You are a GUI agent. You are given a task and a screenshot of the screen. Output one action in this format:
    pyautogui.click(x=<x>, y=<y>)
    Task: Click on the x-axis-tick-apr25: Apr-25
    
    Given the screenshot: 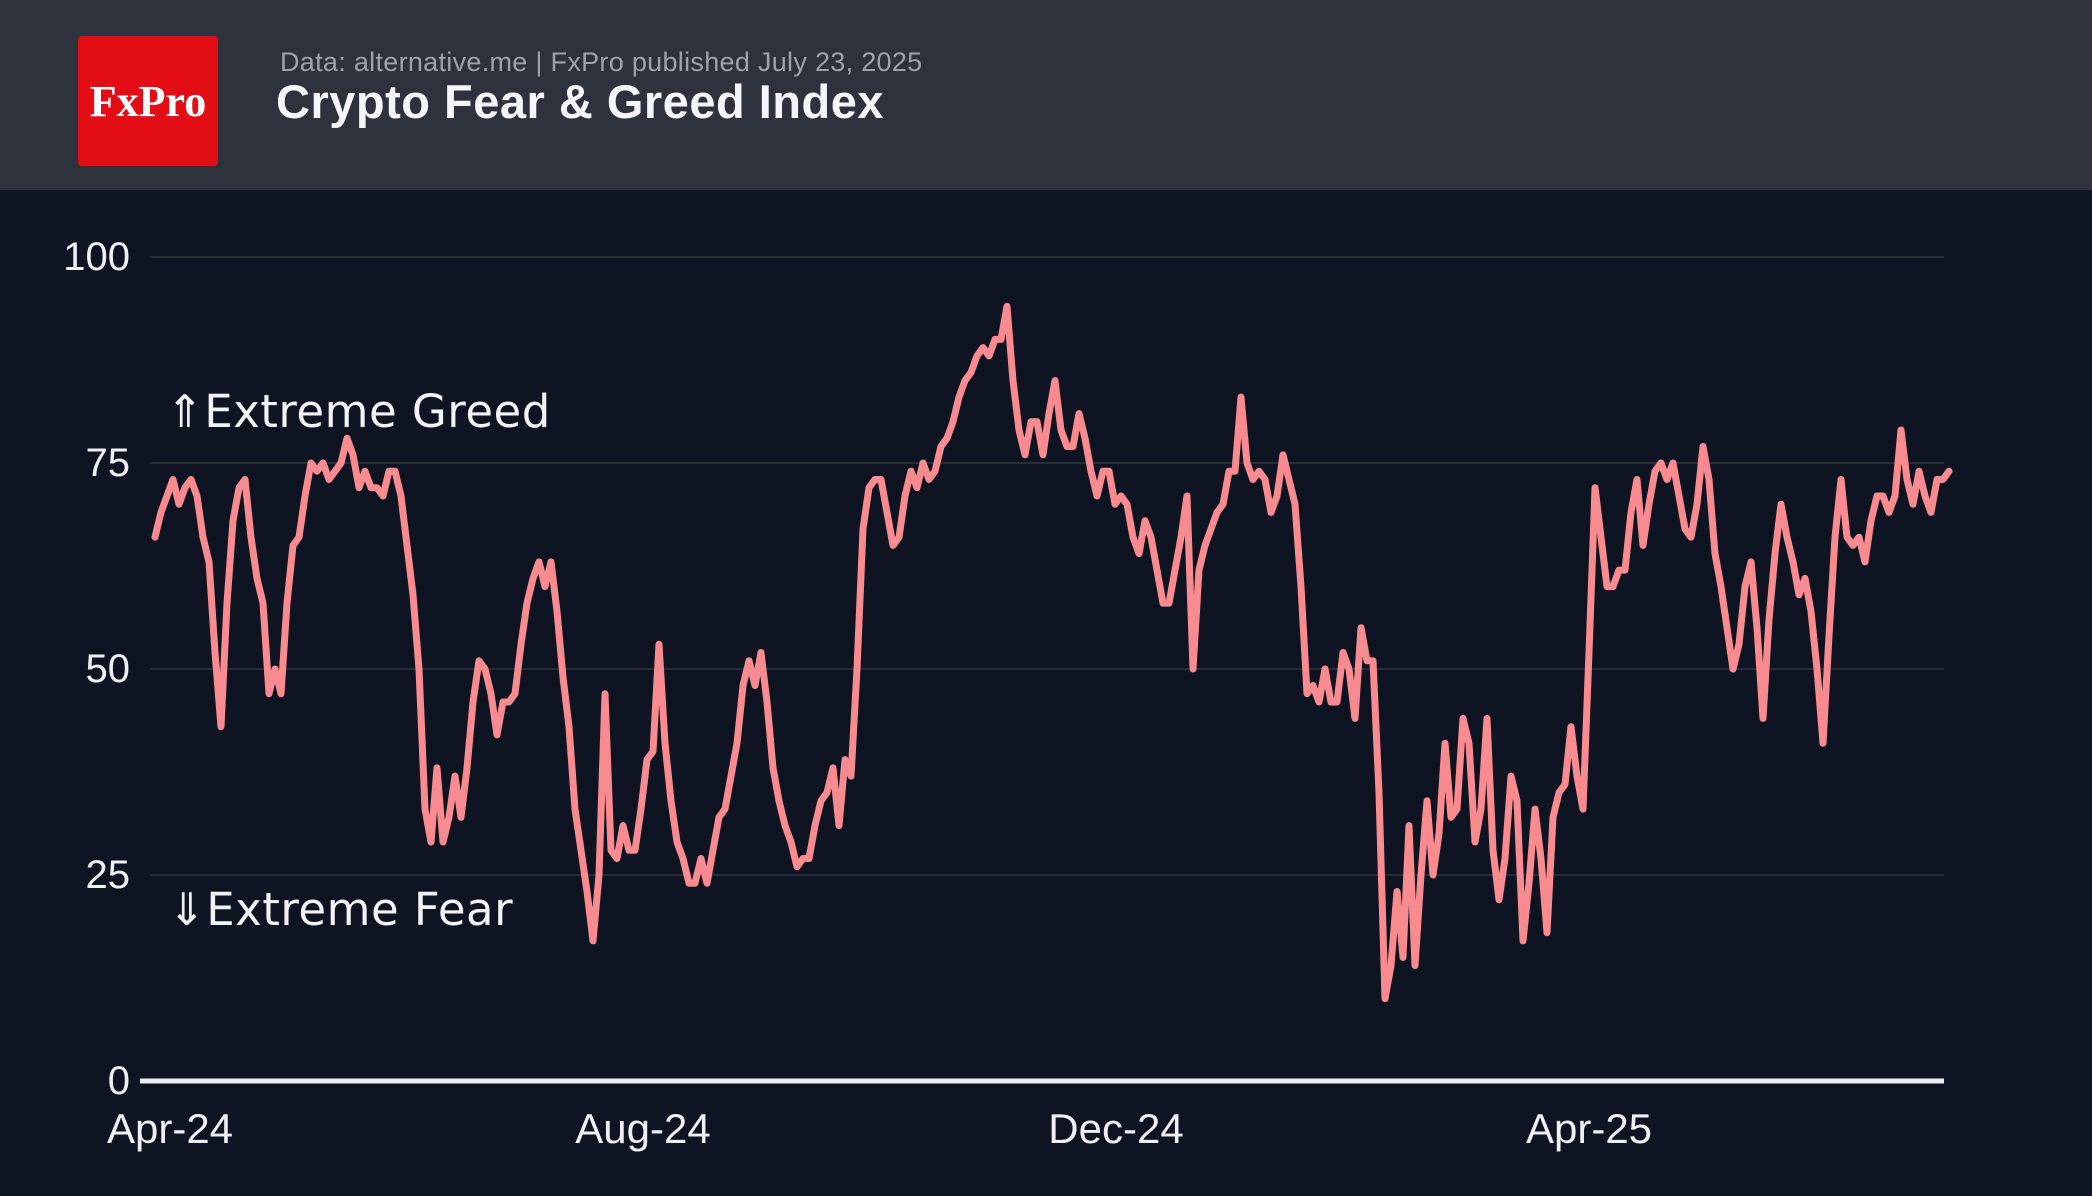 What is the action you would take?
    pyautogui.click(x=1589, y=1128)
    